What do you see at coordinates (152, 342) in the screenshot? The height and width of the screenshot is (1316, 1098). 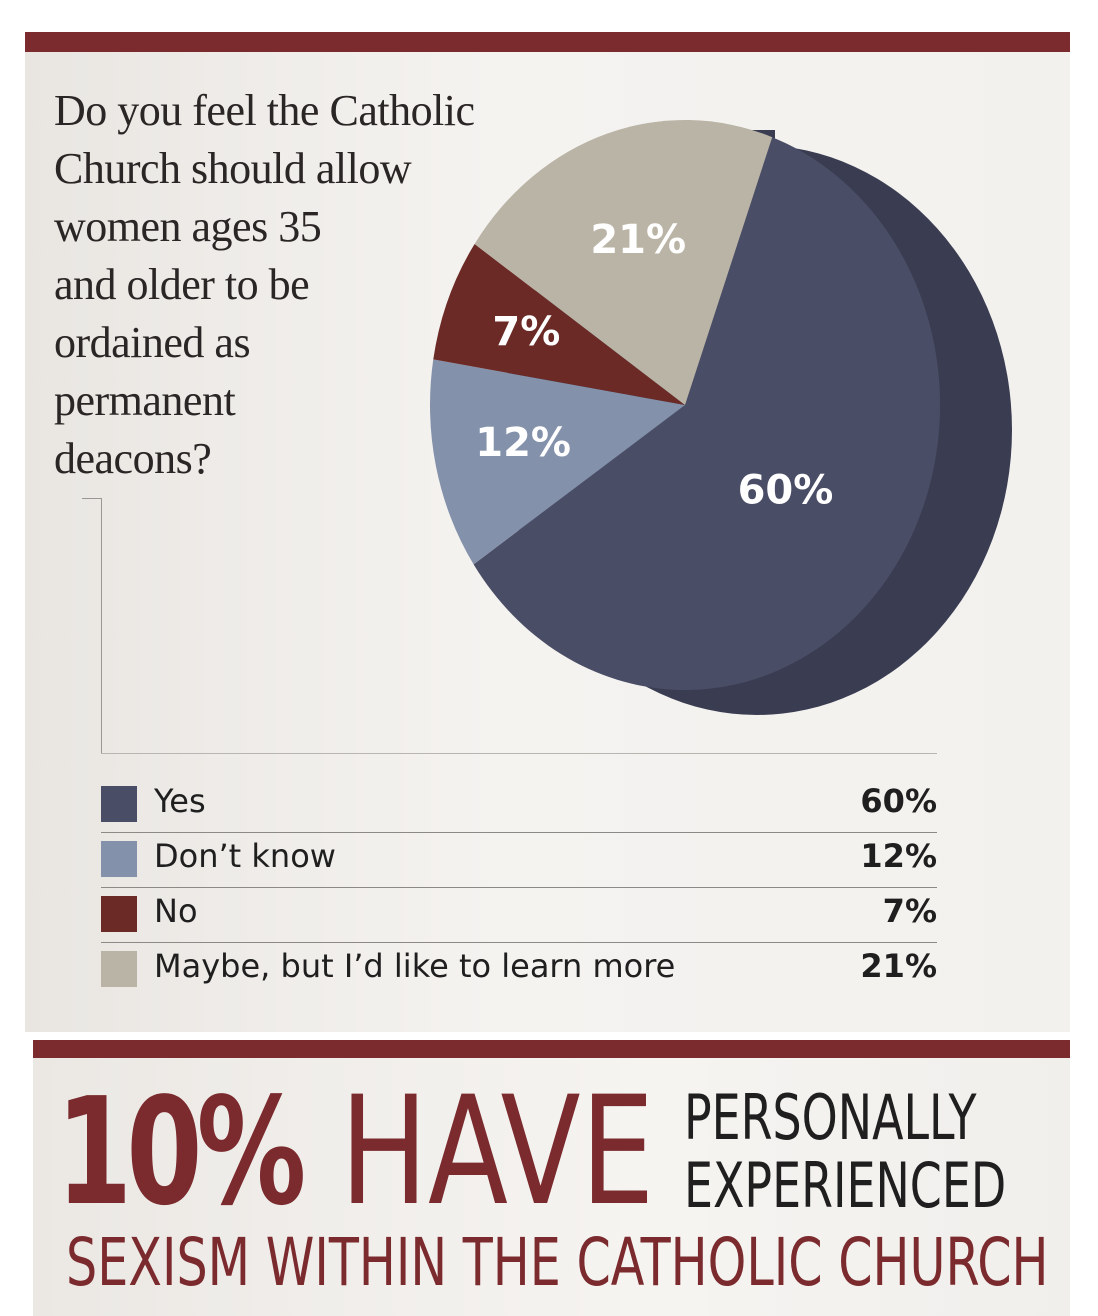 I see `question-line: ordained as` at bounding box center [152, 342].